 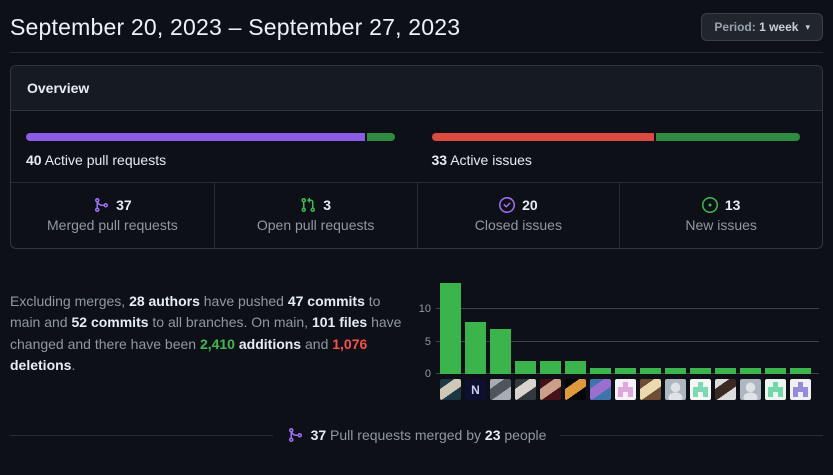 I want to click on divider-line-right, so click(x=691, y=435).